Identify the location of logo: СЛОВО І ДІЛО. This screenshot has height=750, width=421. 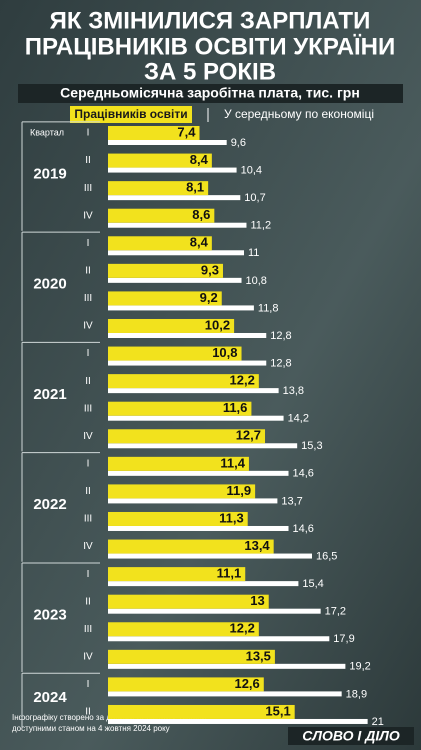
(351, 736).